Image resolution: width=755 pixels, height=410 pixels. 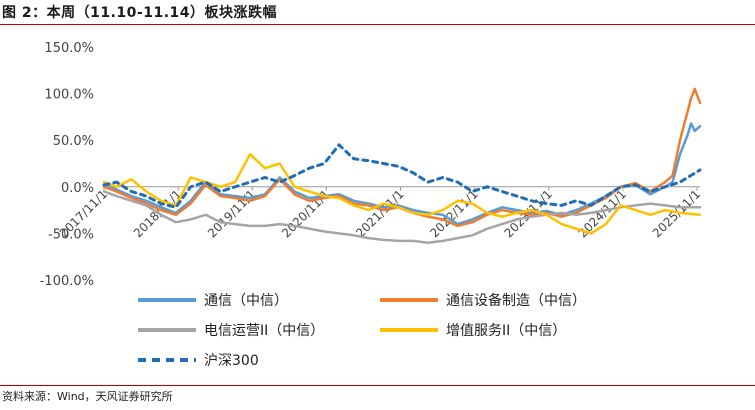 I want to click on y-tick-label: 100.0%, so click(x=69, y=95).